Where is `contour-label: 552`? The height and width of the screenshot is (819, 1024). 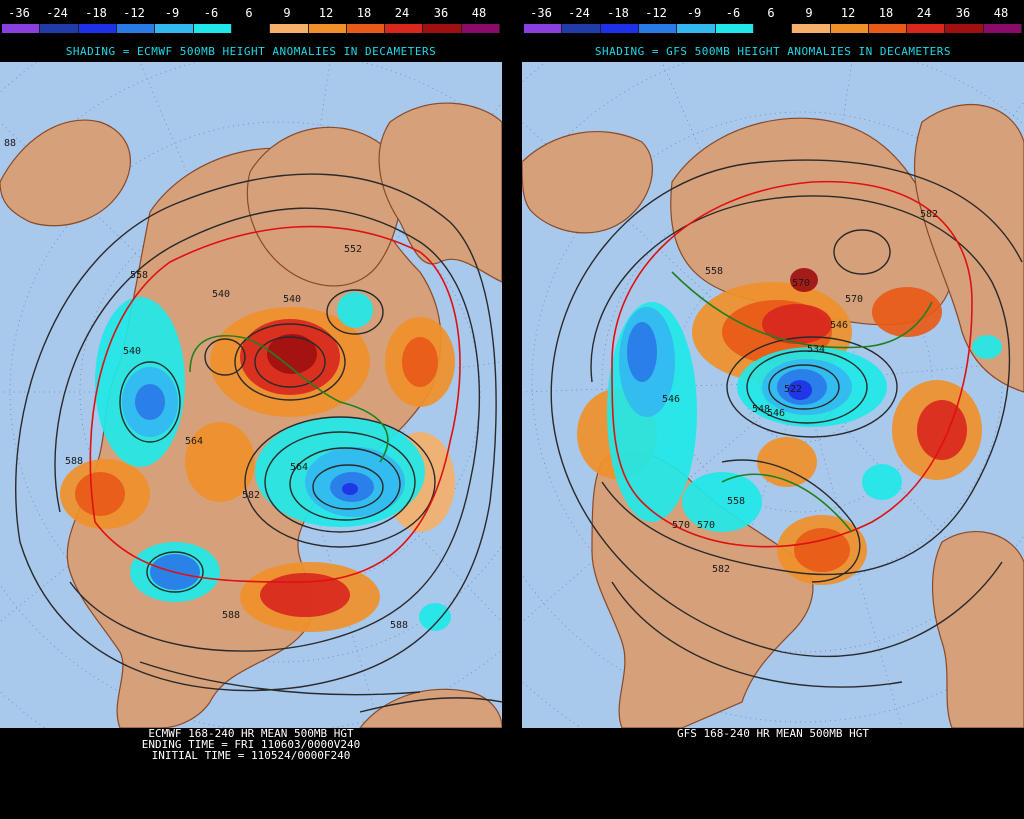 contour-label: 552 is located at coordinates (353, 249).